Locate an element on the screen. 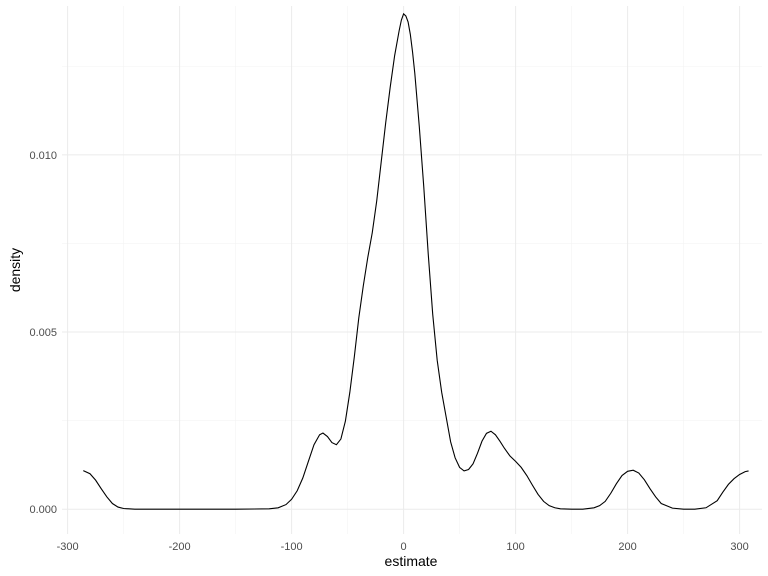  y-tick-label: 0.010 is located at coordinates (43, 156).